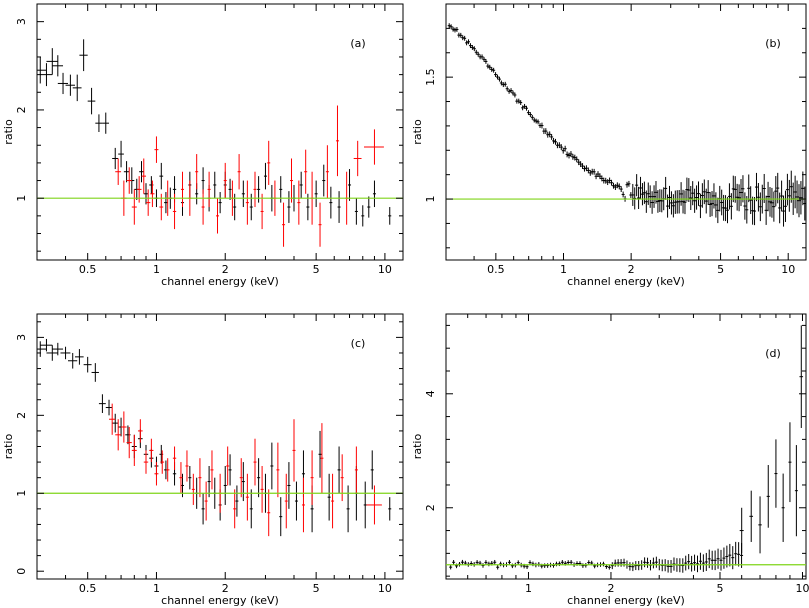 The image size is (809, 608). Describe the element at coordinates (773, 43) in the screenshot. I see `panel-tag: (b)` at that location.